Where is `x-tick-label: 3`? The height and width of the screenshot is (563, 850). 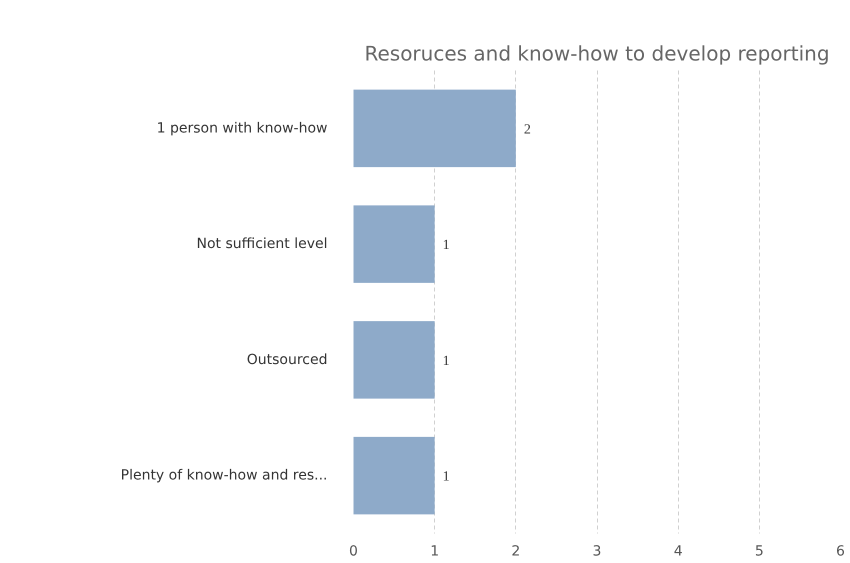 x-tick-label: 3 is located at coordinates (597, 552).